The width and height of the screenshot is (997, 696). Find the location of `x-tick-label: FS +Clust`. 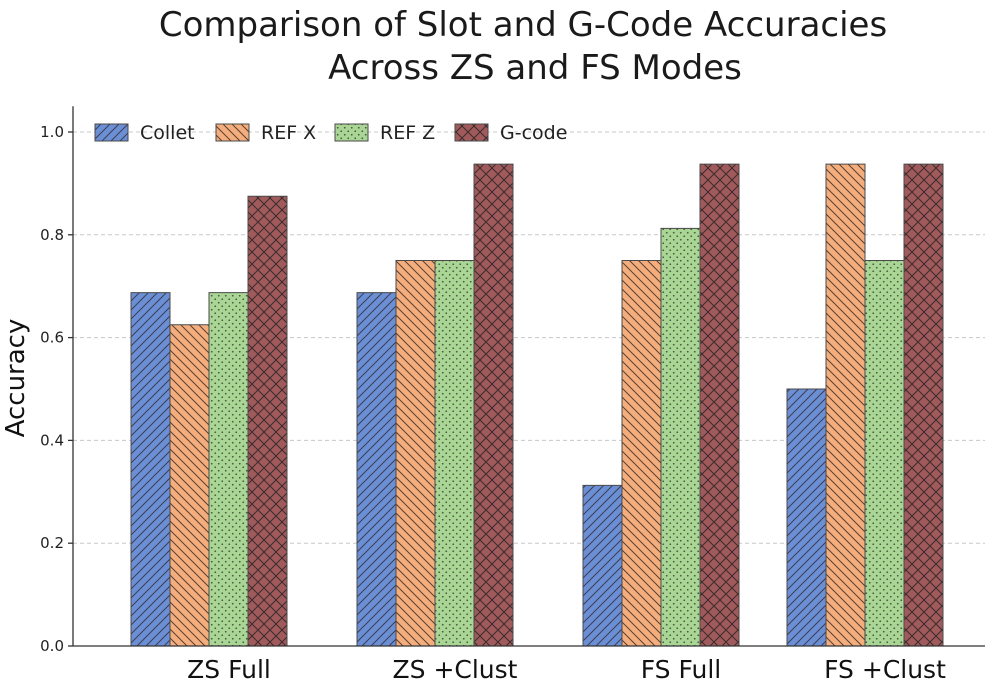

x-tick-label: FS +Clust is located at coordinates (885, 669).